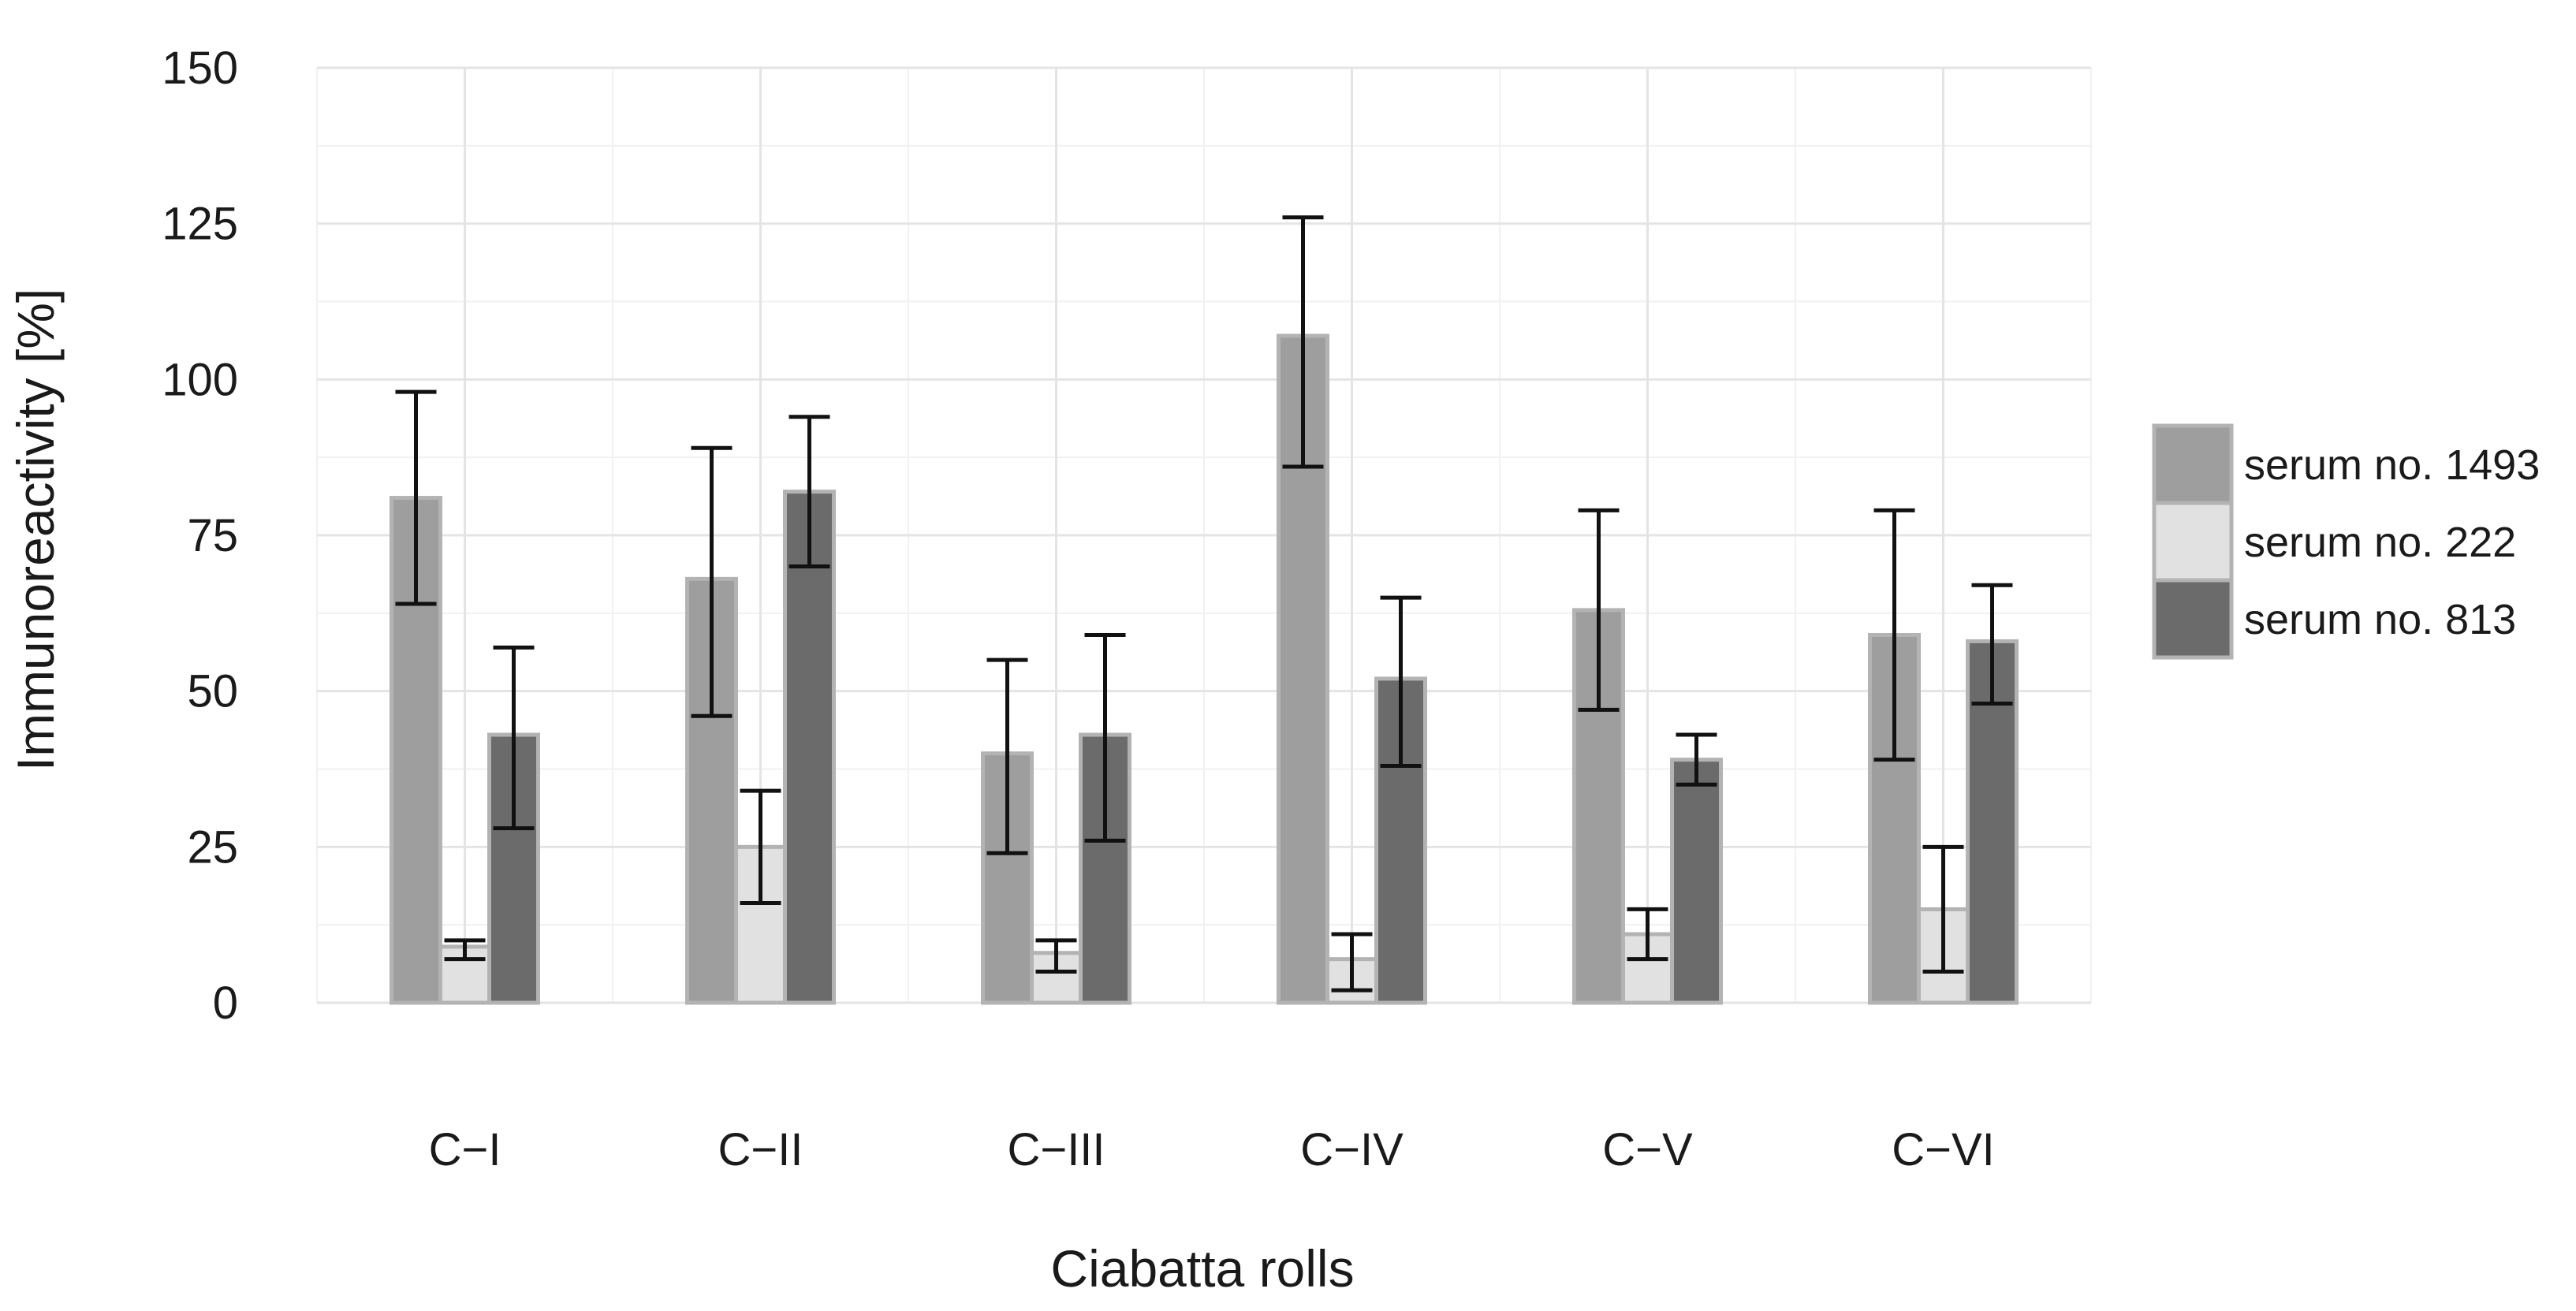  What do you see at coordinates (1202, 1268) in the screenshot?
I see `x-axis-title: Ciabatta rolls` at bounding box center [1202, 1268].